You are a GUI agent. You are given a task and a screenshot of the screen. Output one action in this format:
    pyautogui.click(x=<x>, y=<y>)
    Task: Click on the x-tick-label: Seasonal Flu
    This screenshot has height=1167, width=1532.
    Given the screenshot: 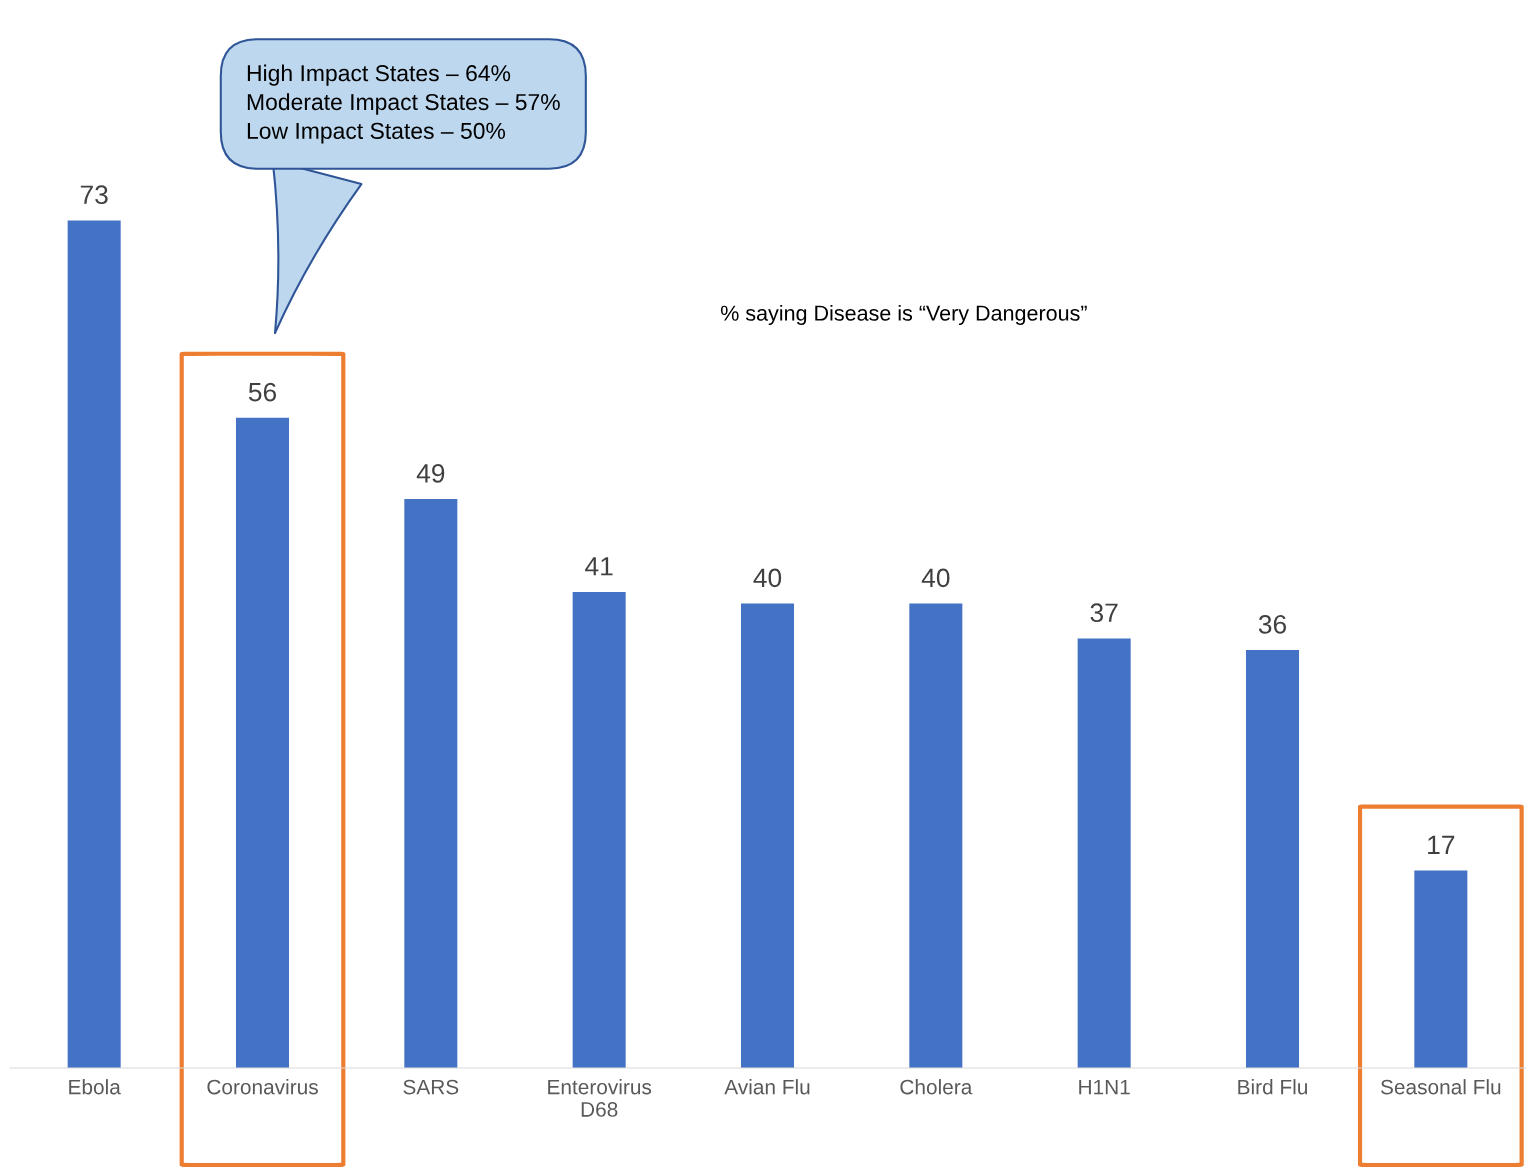 What is the action you would take?
    pyautogui.click(x=1440, y=1087)
    